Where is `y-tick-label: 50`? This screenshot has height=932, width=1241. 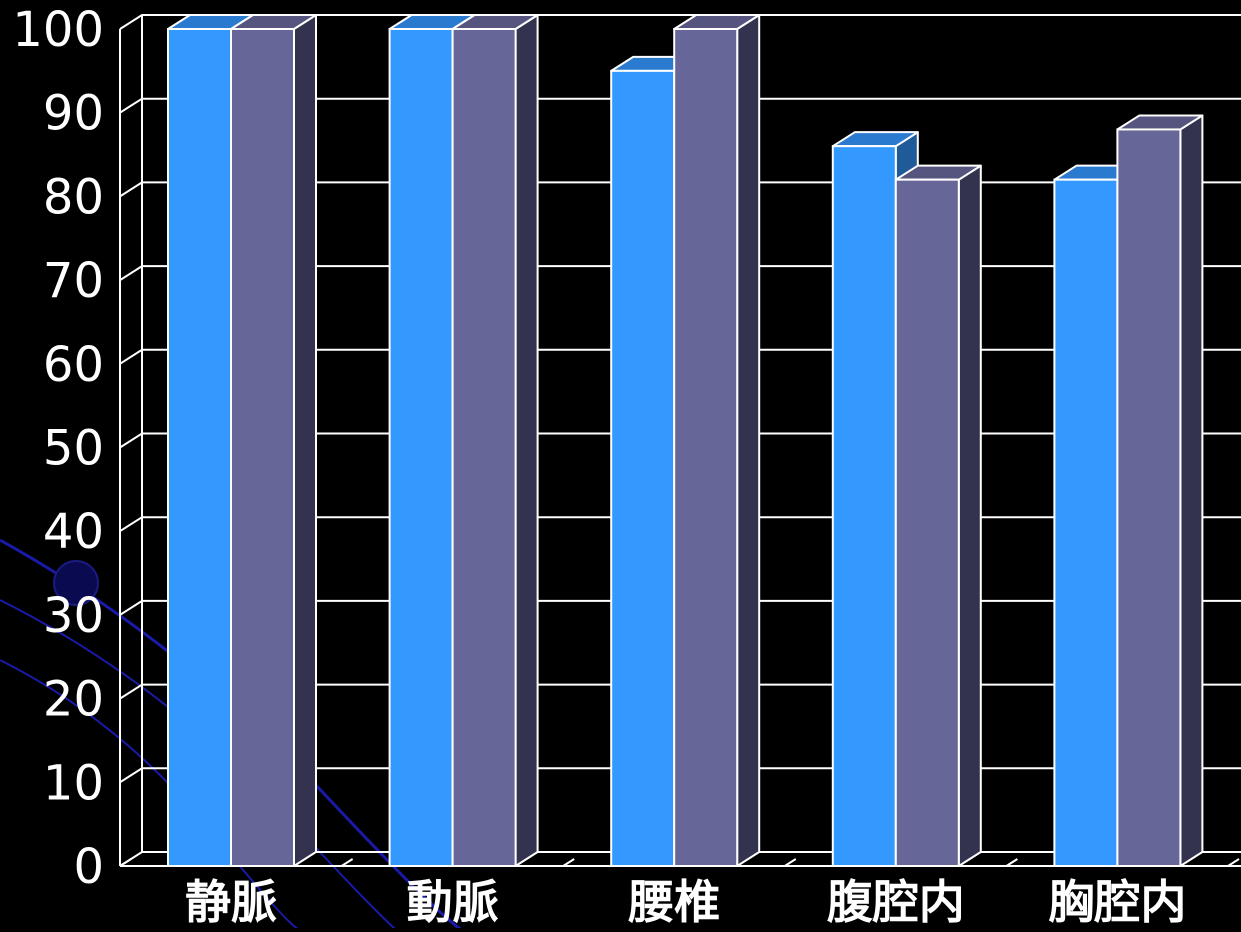
y-tick-label: 50 is located at coordinates (73, 449).